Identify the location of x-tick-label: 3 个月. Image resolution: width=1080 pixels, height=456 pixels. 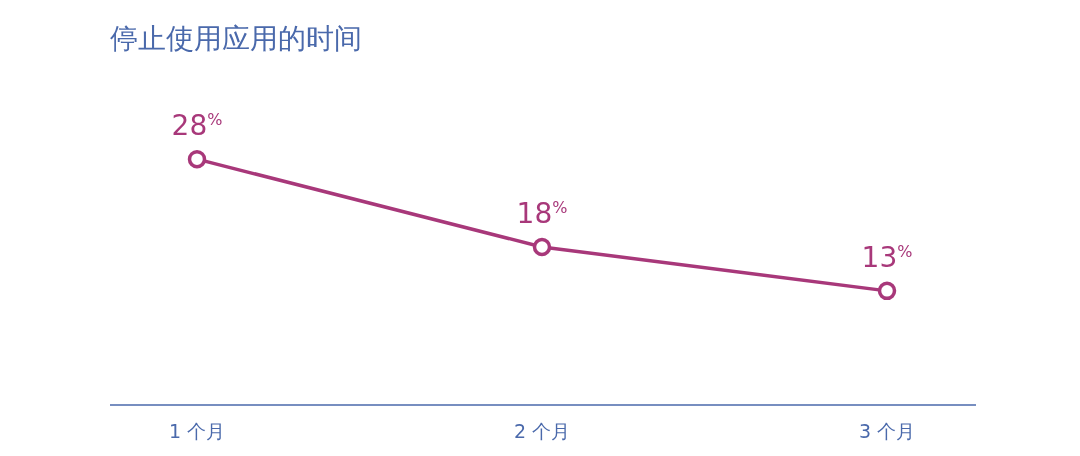
(887, 431).